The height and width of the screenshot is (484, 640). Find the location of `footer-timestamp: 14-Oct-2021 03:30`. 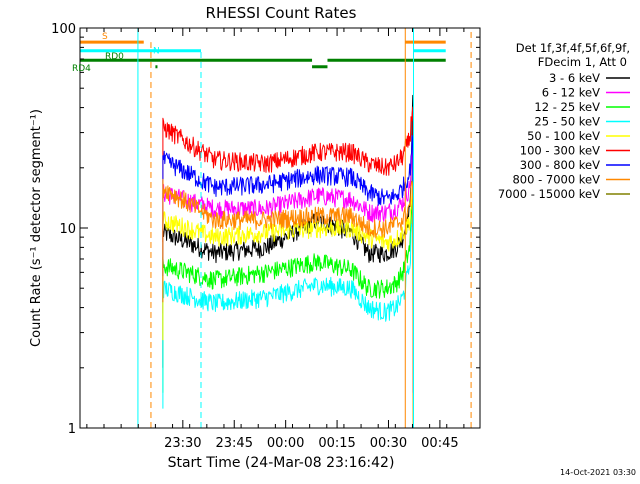

footer-timestamp: 14-Oct-2021 03:30 is located at coordinates (598, 472).